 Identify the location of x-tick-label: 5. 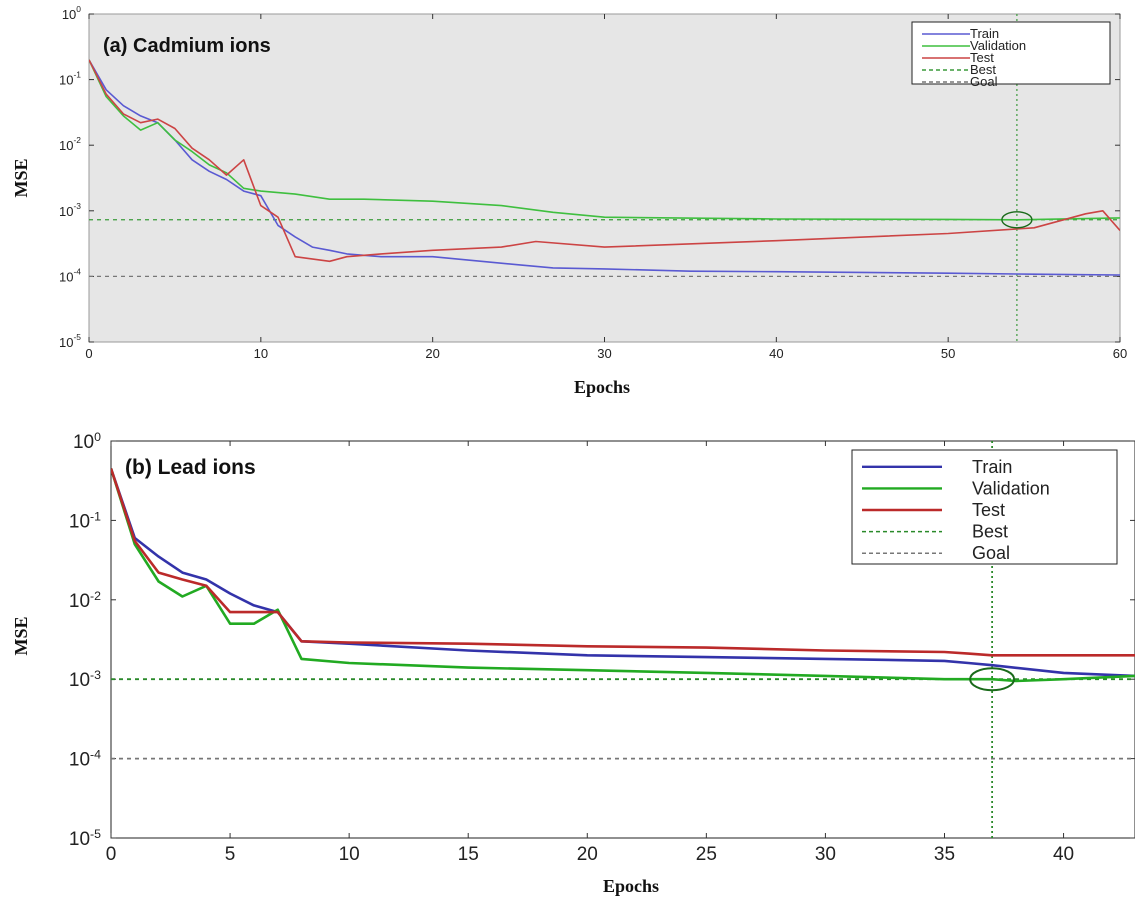
(230, 854).